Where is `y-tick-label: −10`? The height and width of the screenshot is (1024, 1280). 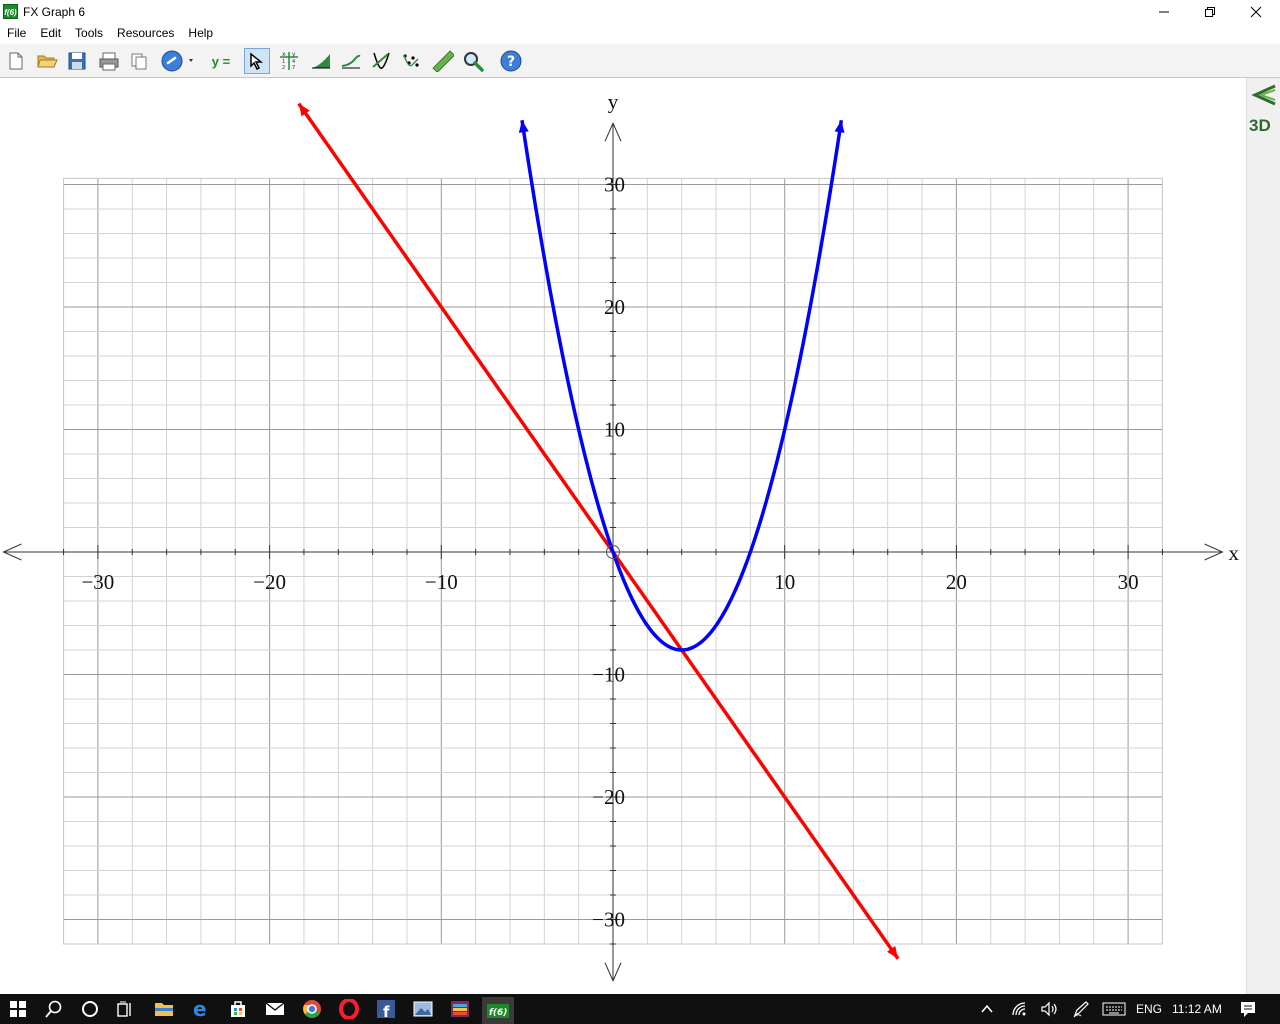
y-tick-label: −10 is located at coordinates (608, 675).